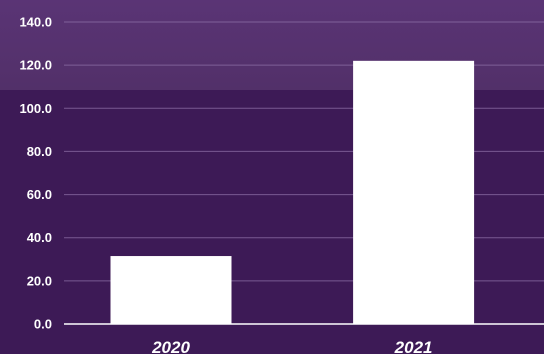 The height and width of the screenshot is (354, 544). Describe the element at coordinates (35, 22) in the screenshot. I see `y-tick-label: 140.0` at that location.